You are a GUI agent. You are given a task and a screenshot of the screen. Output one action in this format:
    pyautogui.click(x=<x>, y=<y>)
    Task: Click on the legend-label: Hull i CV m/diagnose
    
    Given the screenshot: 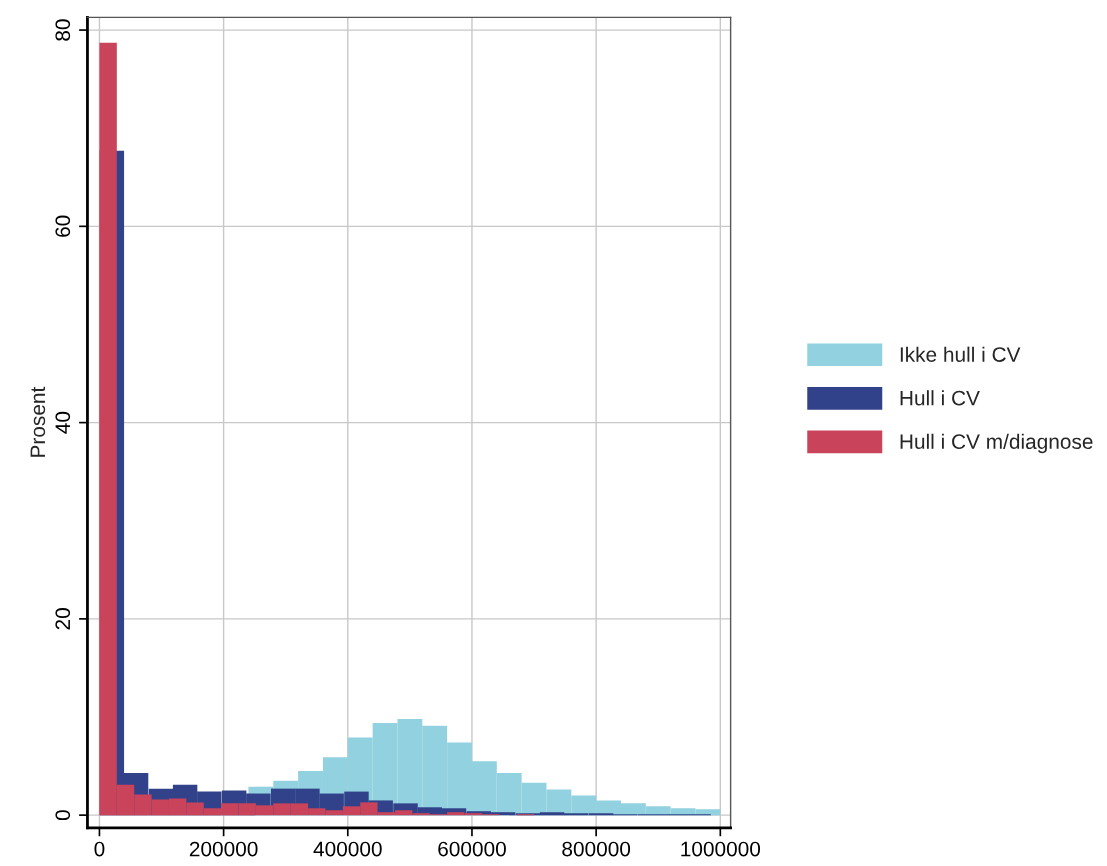 What is the action you would take?
    pyautogui.click(x=996, y=443)
    